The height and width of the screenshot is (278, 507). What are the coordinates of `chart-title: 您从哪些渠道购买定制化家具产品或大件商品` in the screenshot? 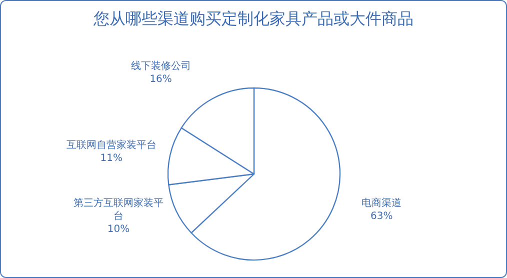 It's located at (253, 19).